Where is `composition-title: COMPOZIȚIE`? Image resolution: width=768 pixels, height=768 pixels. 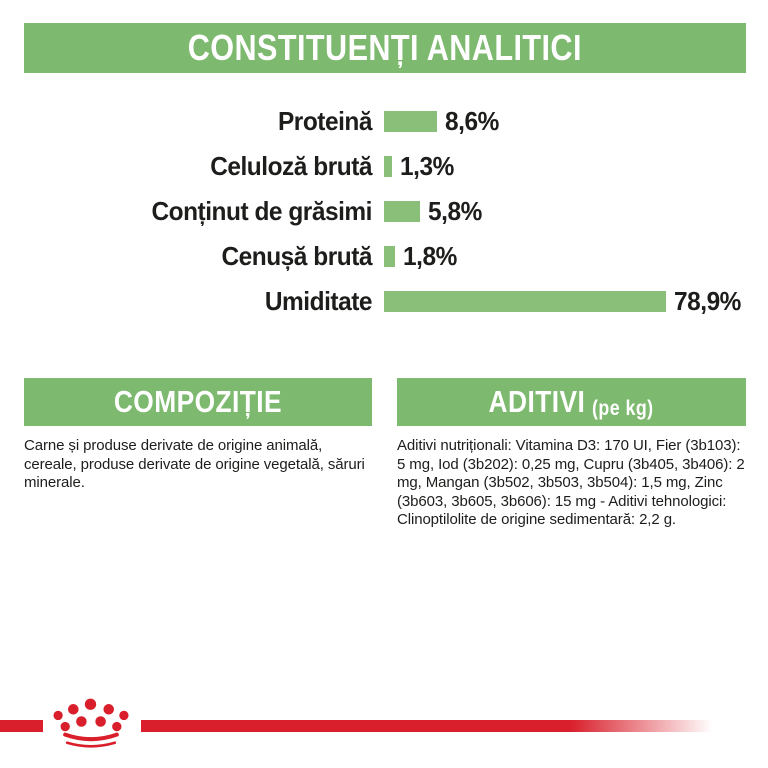
composition-title: COMPOZIȚIE is located at coordinates (198, 401).